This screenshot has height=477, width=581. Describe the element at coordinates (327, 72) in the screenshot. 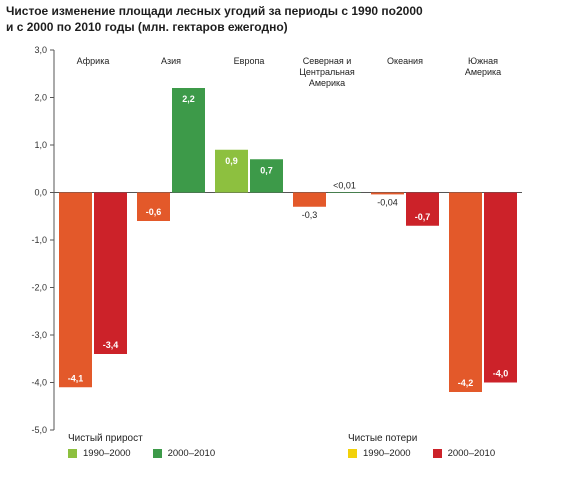

I see `category-label: Центральная` at that location.